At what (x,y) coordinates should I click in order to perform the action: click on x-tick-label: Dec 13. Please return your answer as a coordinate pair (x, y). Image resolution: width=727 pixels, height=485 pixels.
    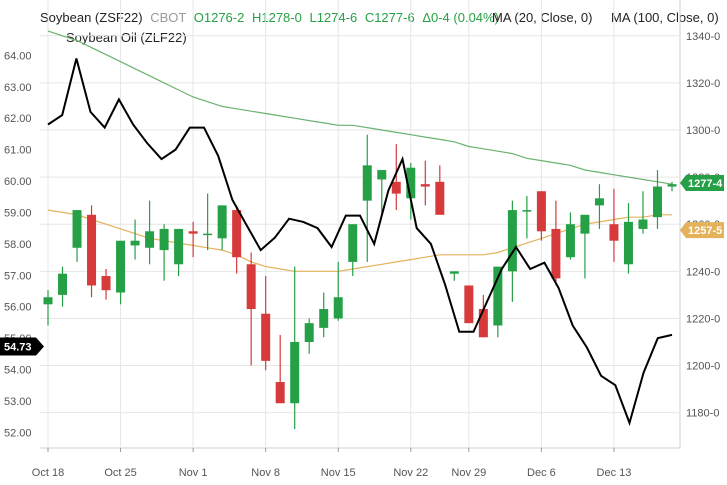
    Looking at the image, I should click on (614, 473).